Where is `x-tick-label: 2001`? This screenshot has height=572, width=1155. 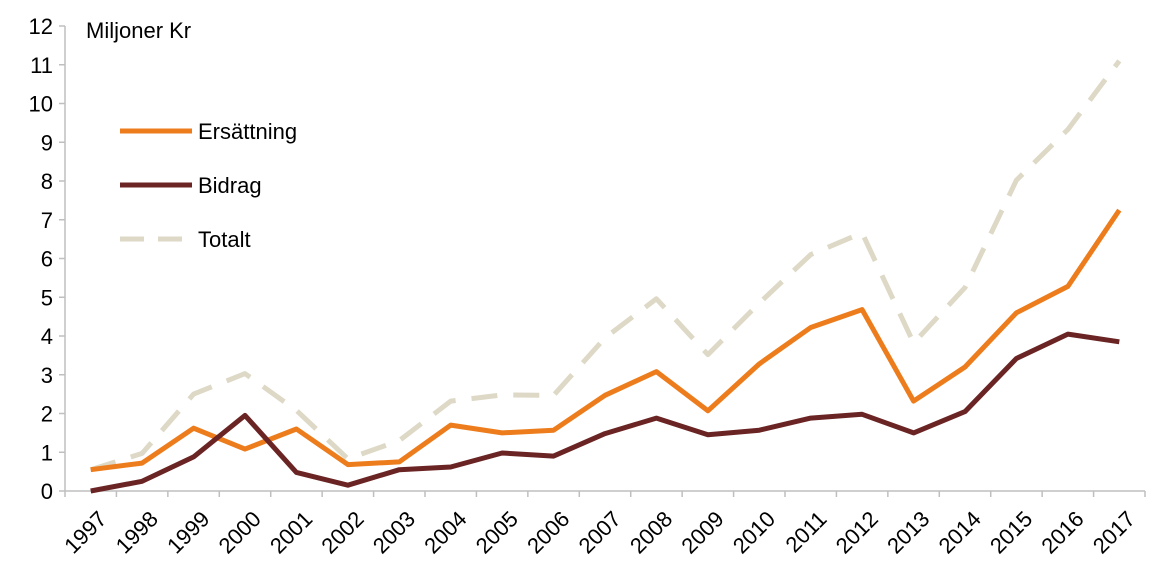
x-tick-label: 2001 is located at coordinates (291, 532).